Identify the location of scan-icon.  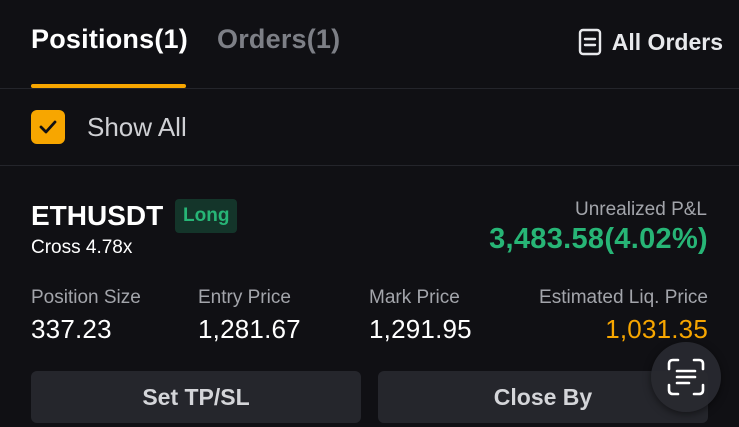
(686, 377).